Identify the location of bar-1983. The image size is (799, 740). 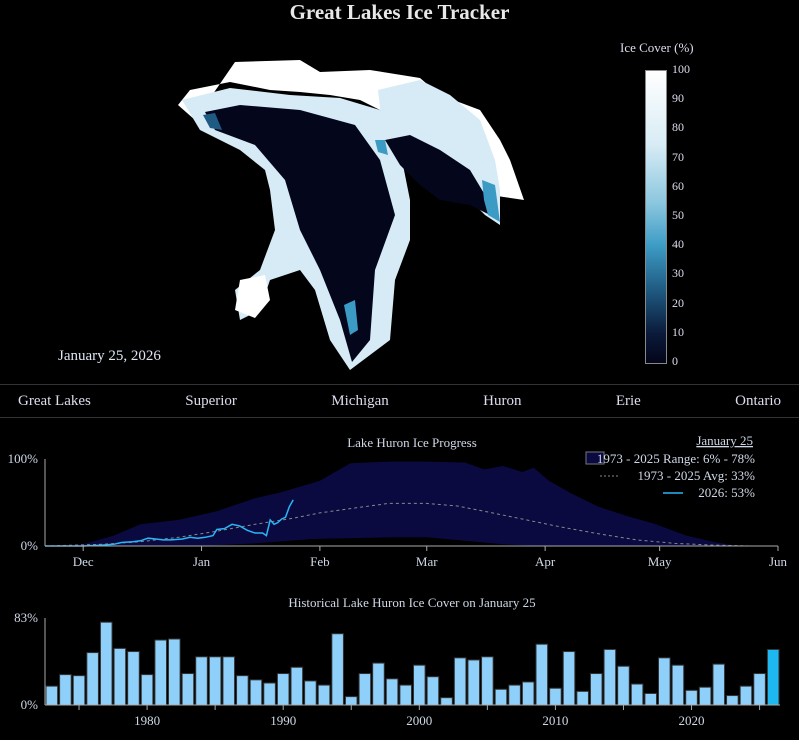
(188, 689).